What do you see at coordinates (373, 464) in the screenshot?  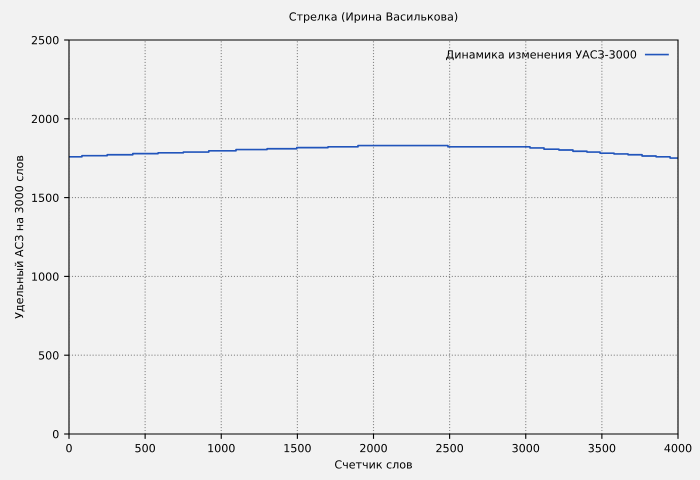 I see `x-axis-title: Счетчик слов` at bounding box center [373, 464].